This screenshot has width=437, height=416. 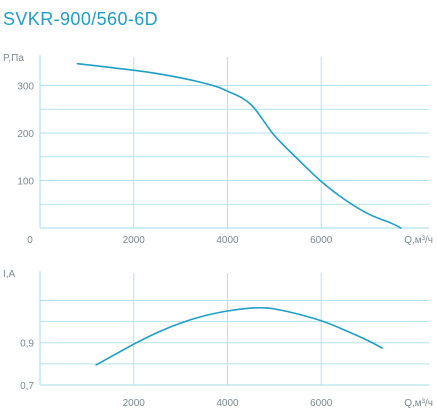 What do you see at coordinates (239, 336) in the screenshot?
I see `current-curve` at bounding box center [239, 336].